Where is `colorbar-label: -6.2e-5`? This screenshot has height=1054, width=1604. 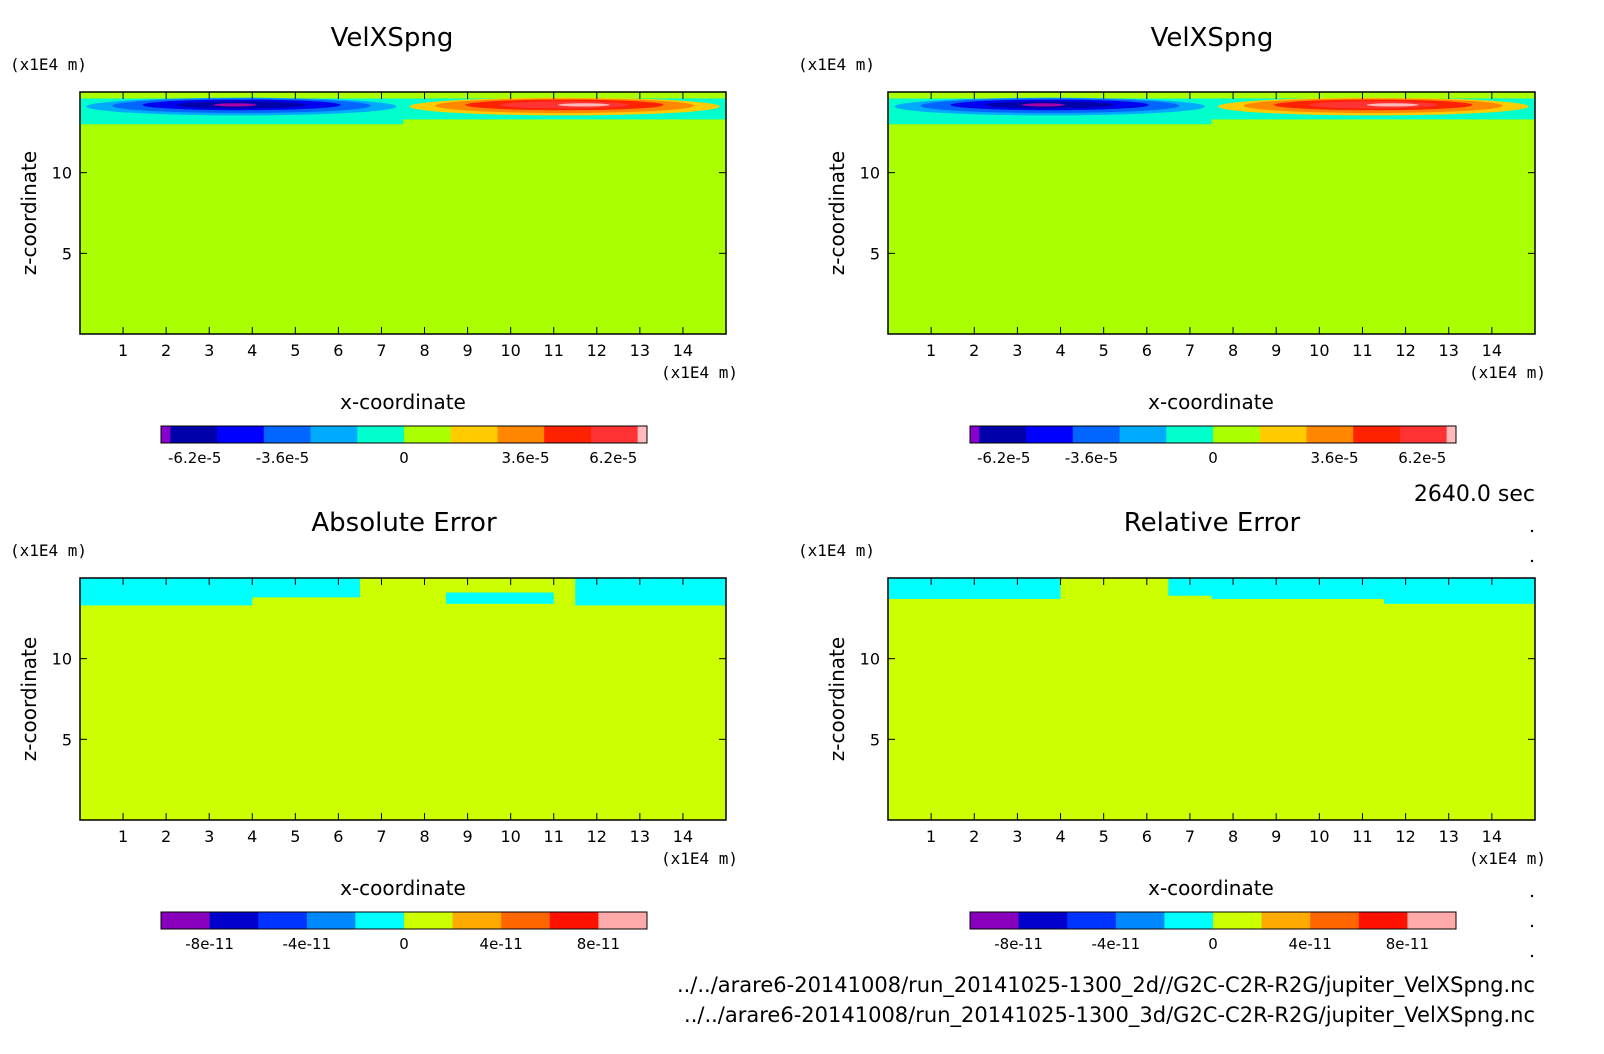 colorbar-label: -6.2e-5 is located at coordinates (1003, 458).